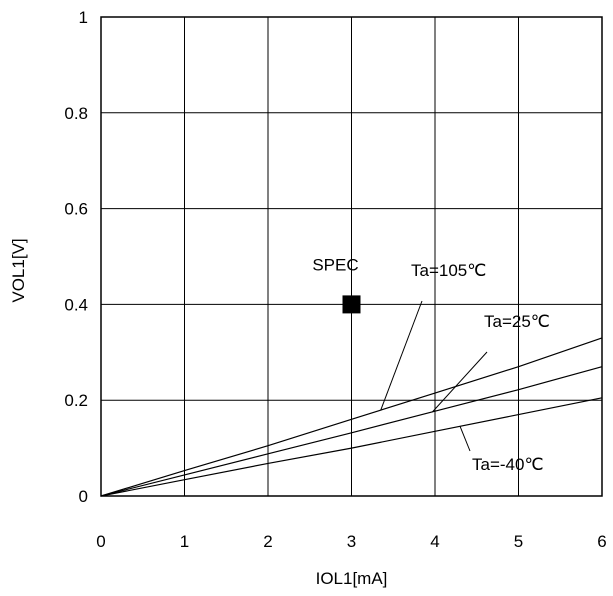 The image size is (613, 596). Describe the element at coordinates (352, 578) in the screenshot. I see `x-axis-label: IOL1[mA]` at that location.